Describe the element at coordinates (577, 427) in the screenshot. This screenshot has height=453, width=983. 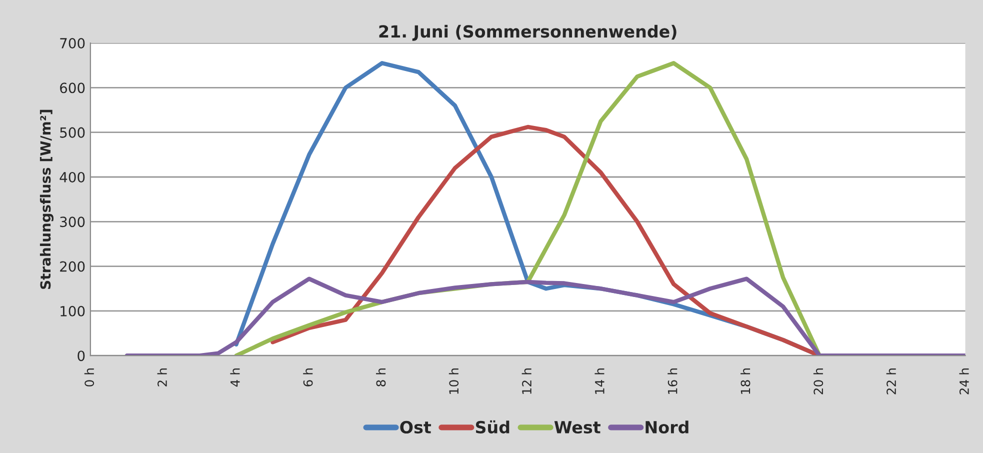
I see `legend-label: West` at that location.